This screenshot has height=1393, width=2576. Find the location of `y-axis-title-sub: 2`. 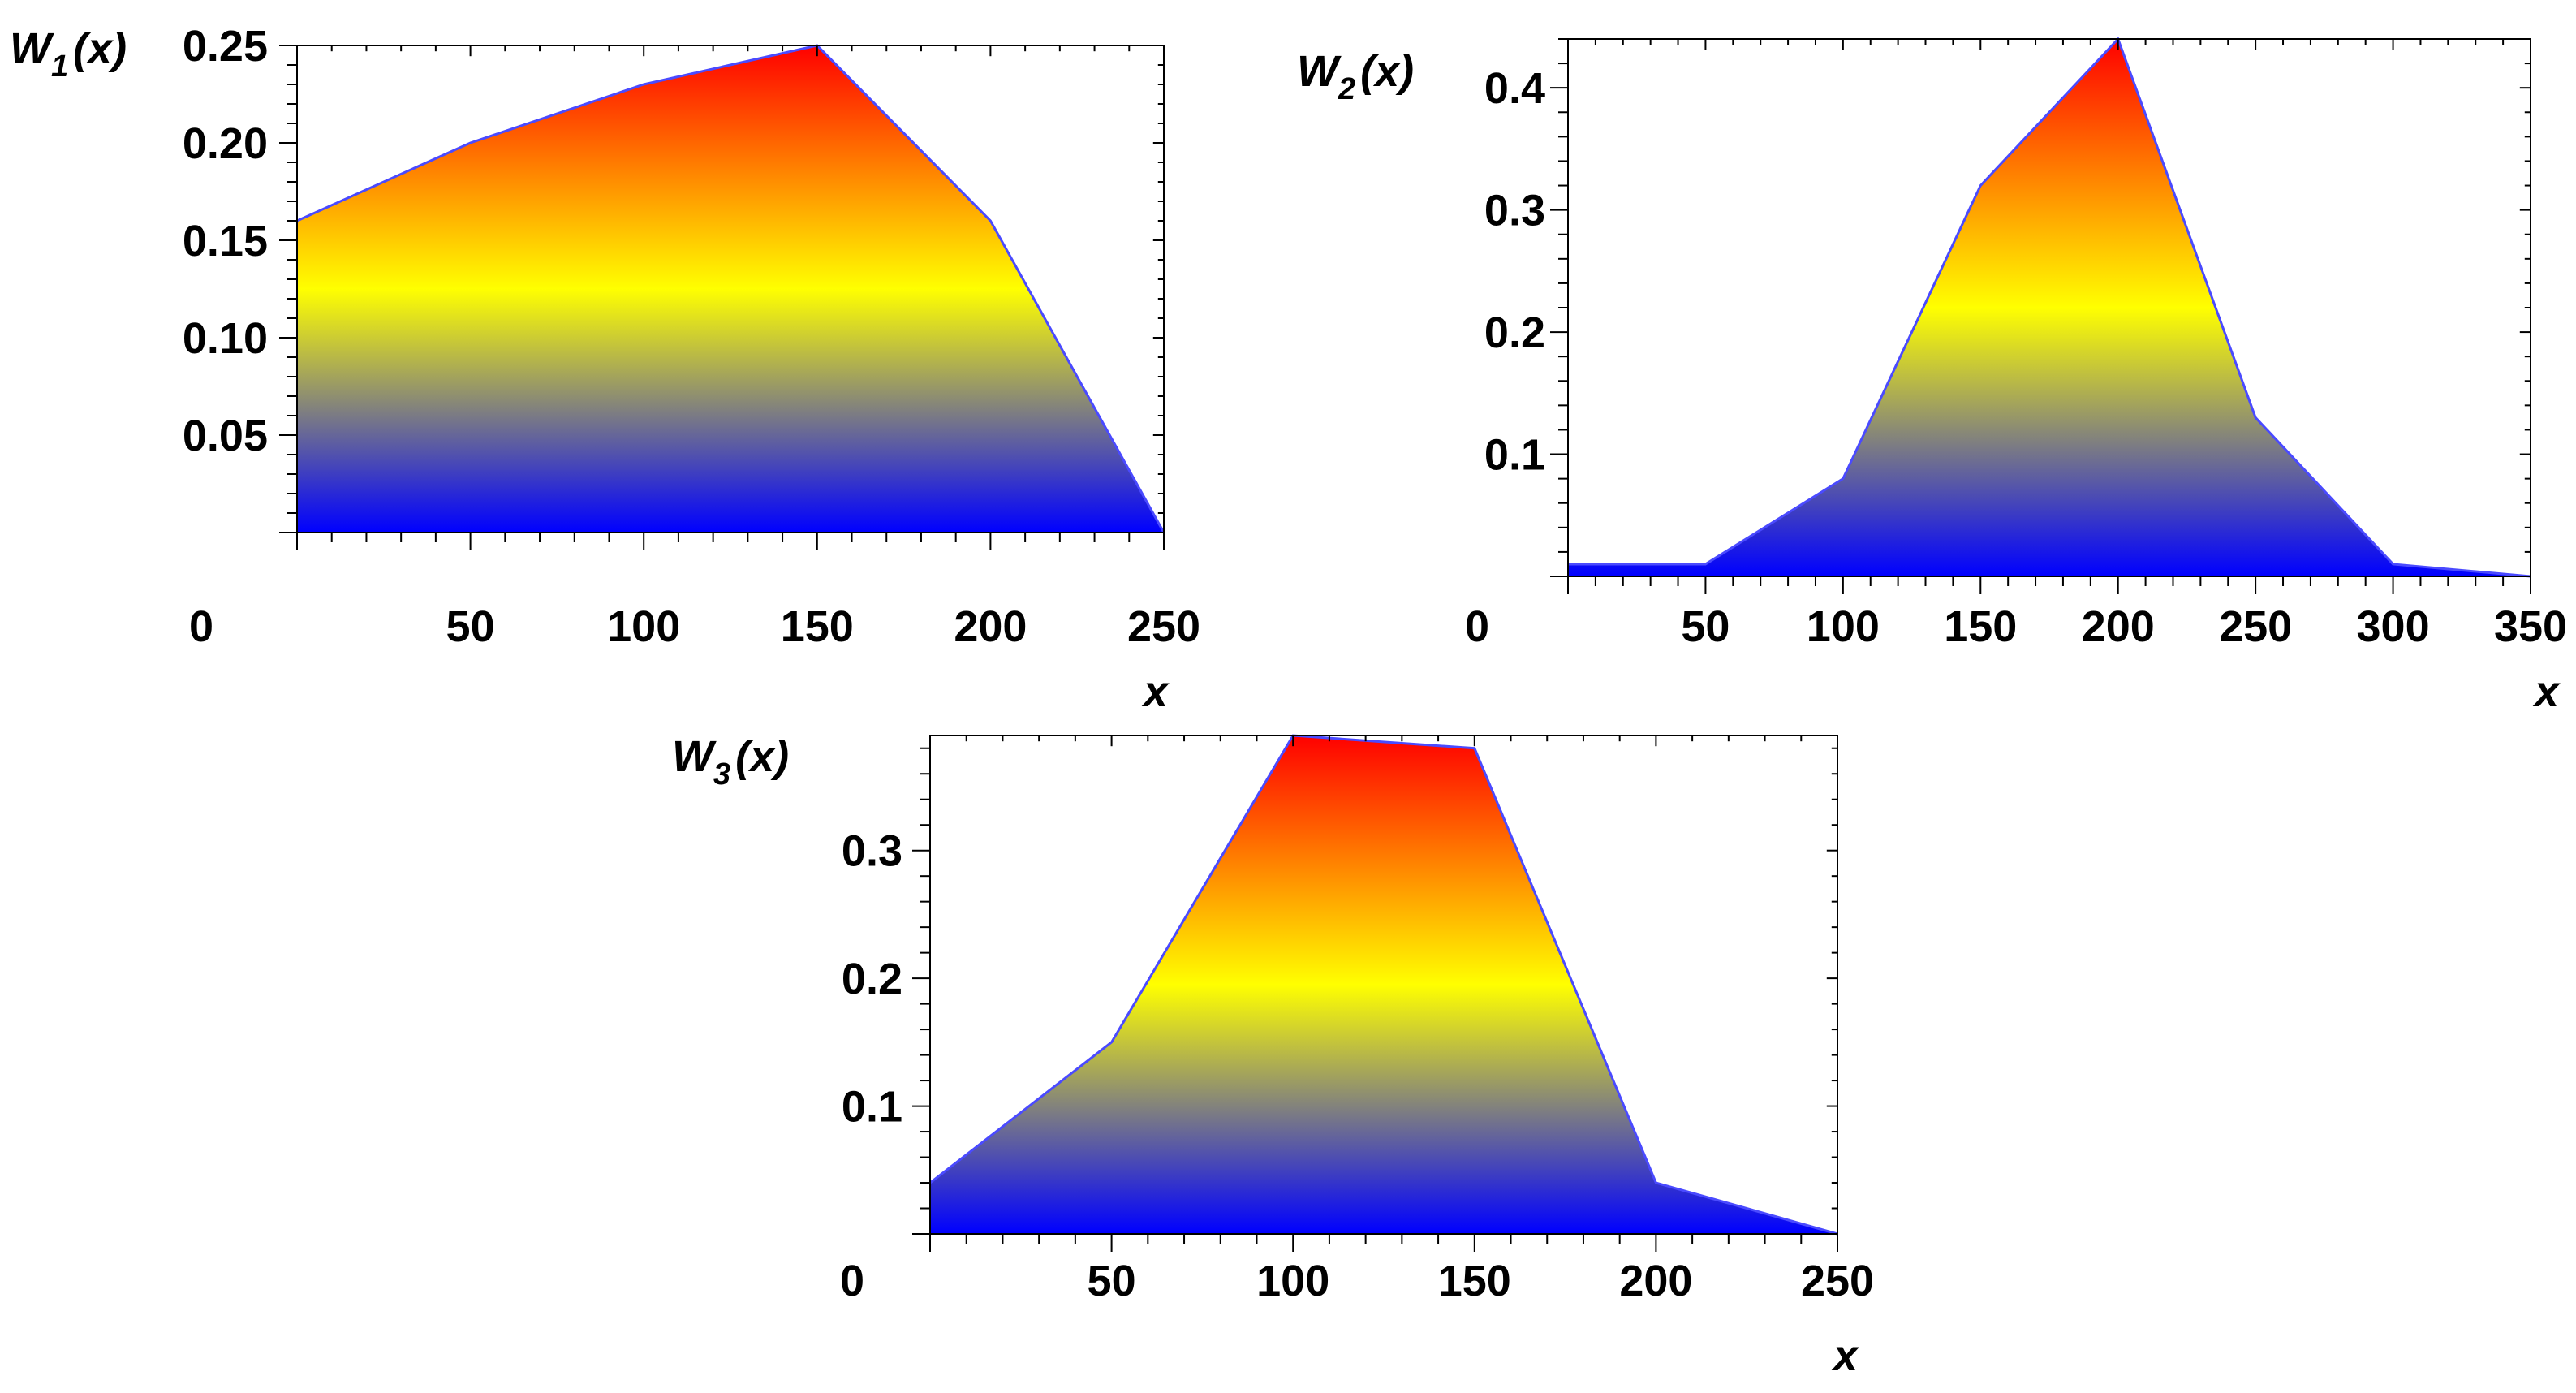

y-axis-title-sub: 2 is located at coordinates (1347, 89).